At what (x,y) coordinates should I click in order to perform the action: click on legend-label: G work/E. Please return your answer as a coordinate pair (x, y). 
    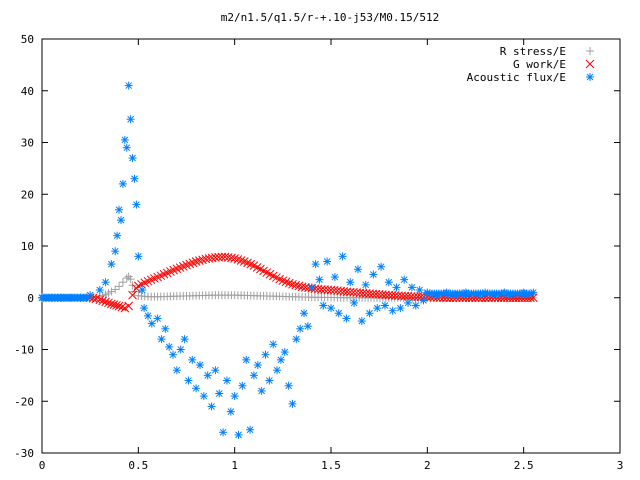
    Looking at the image, I should click on (539, 64).